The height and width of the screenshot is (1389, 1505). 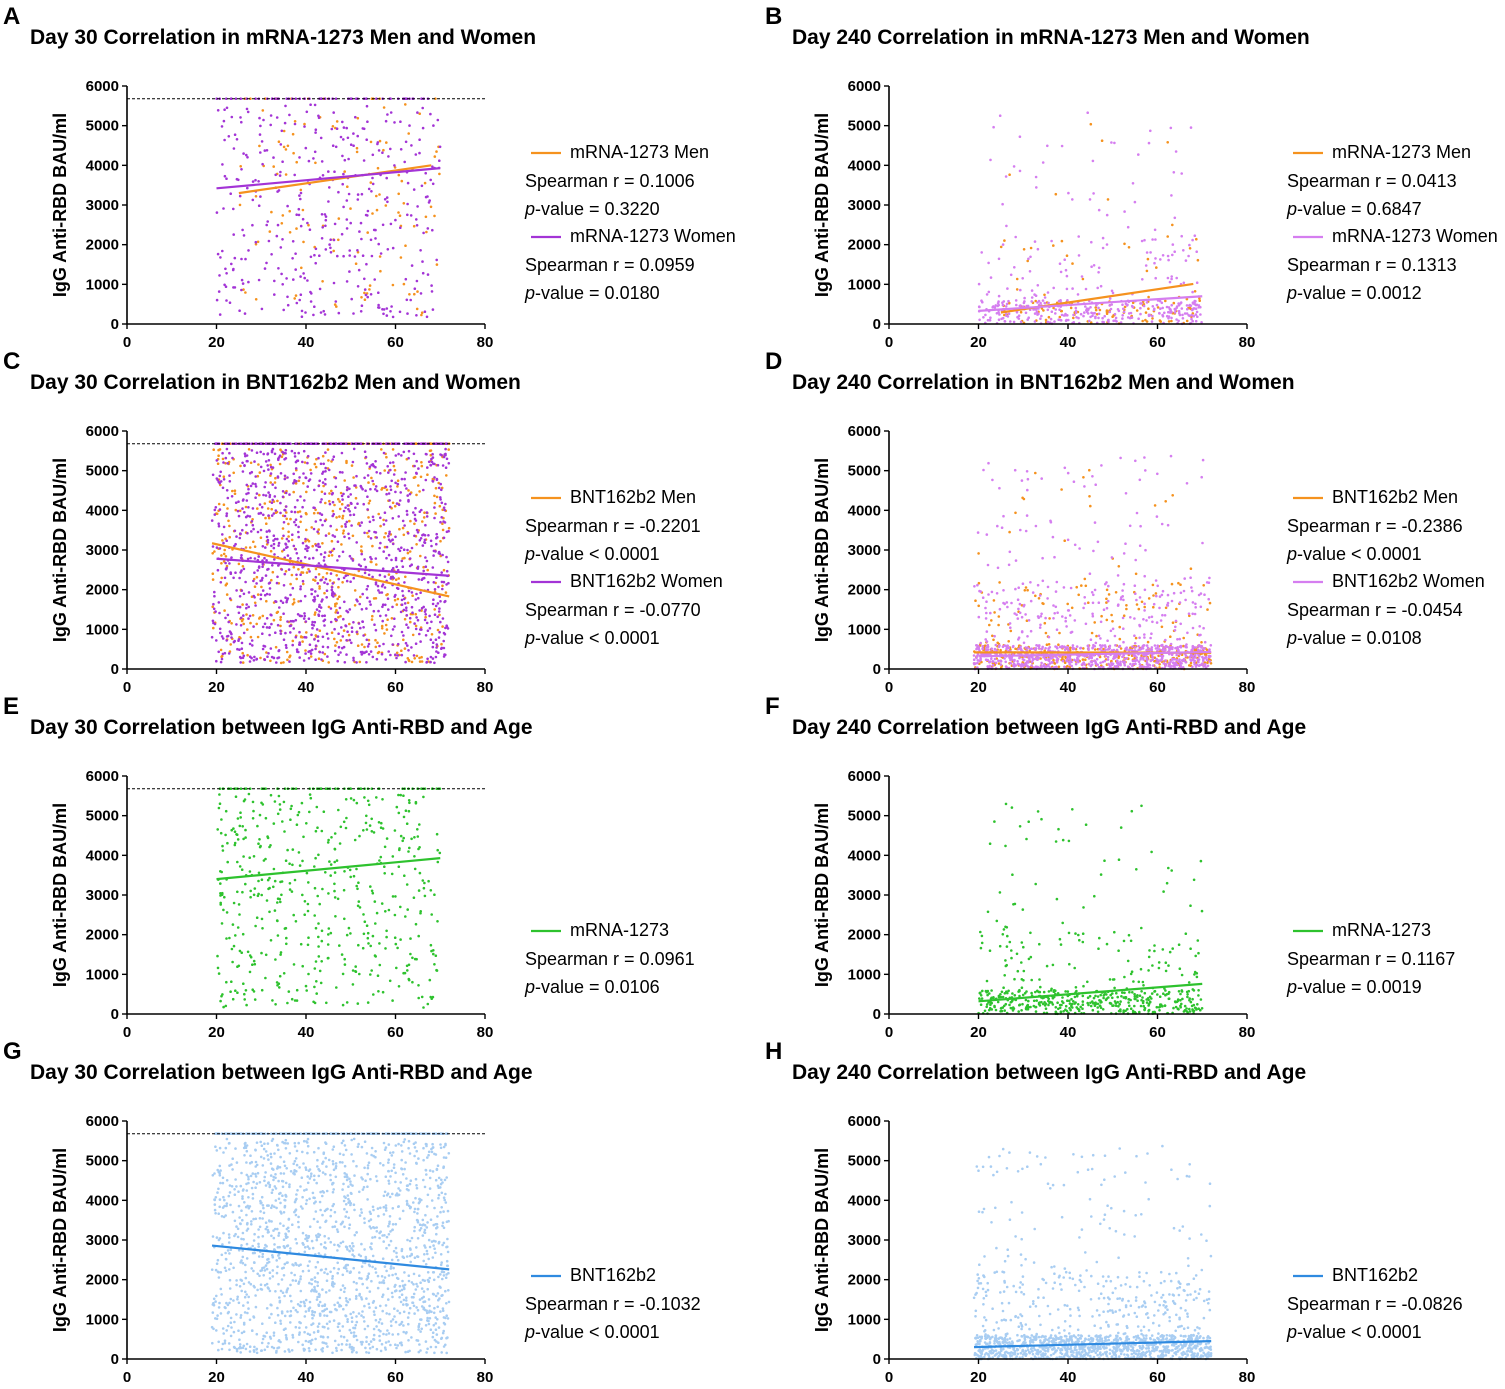 I want to click on y-tick-label: 6000, so click(x=864, y=431).